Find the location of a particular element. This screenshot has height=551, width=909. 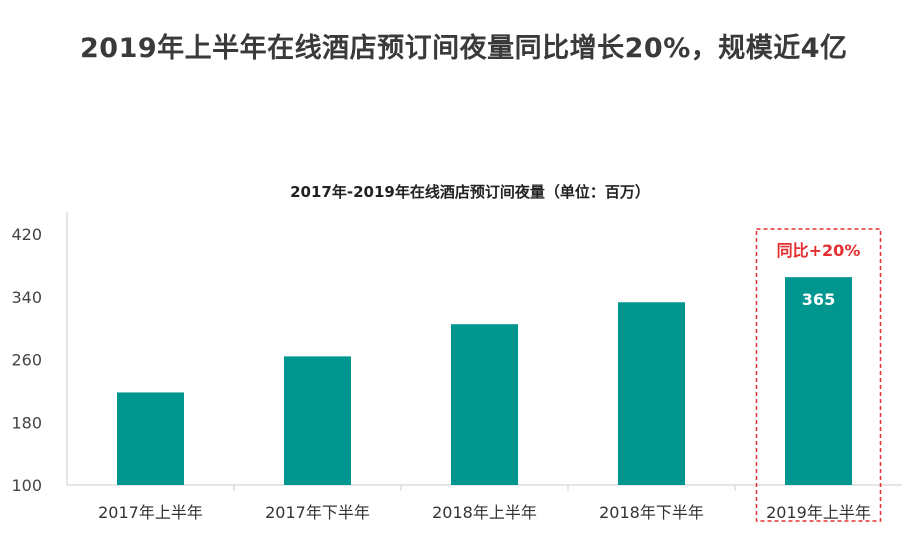

chart-annotations: 365 同比+20% is located at coordinates (818, 375).